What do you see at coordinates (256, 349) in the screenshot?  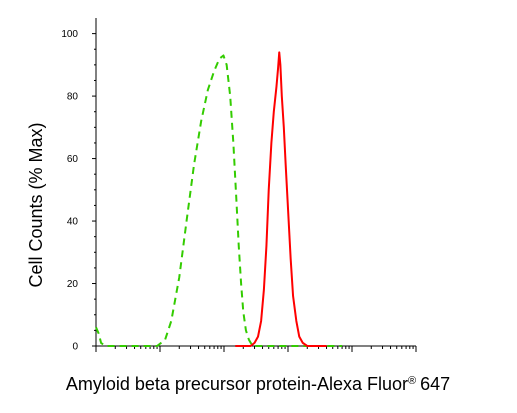 I see `x-ticks` at bounding box center [256, 349].